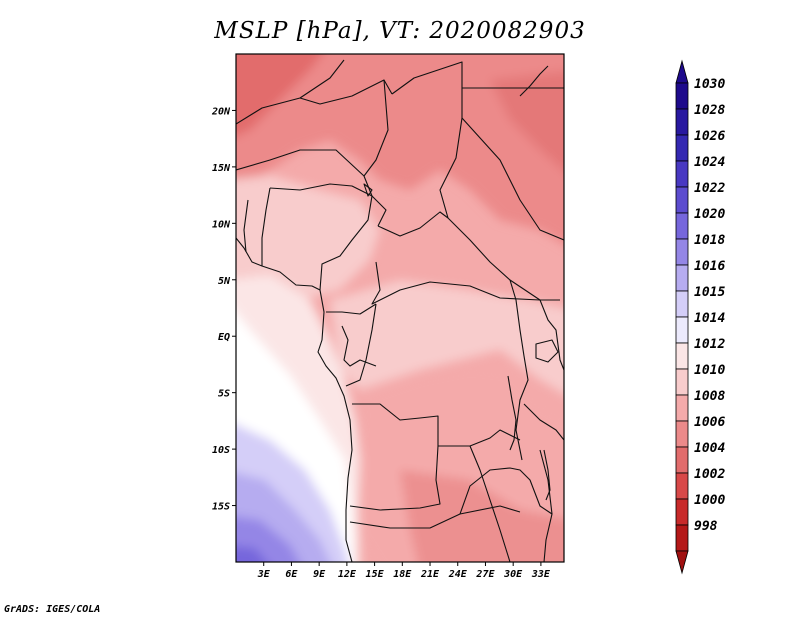 This screenshot has height=618, width=800. Describe the element at coordinates (435, 517) in the screenshot. I see `border-namibia-north` at that location.